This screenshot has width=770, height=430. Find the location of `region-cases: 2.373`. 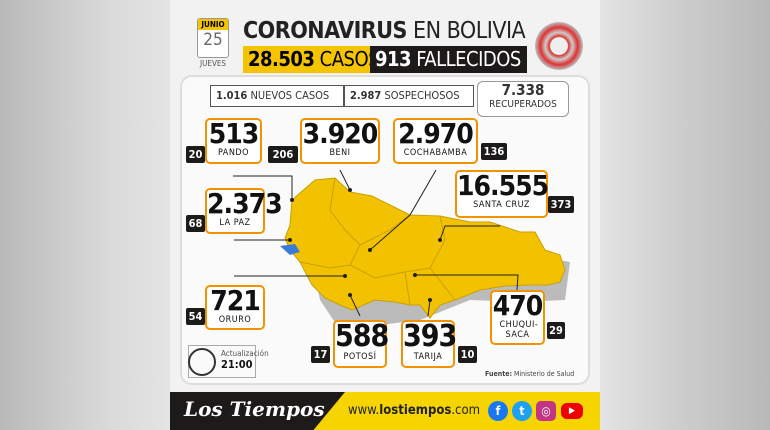

region-cases: 2.373 is located at coordinates (245, 203).